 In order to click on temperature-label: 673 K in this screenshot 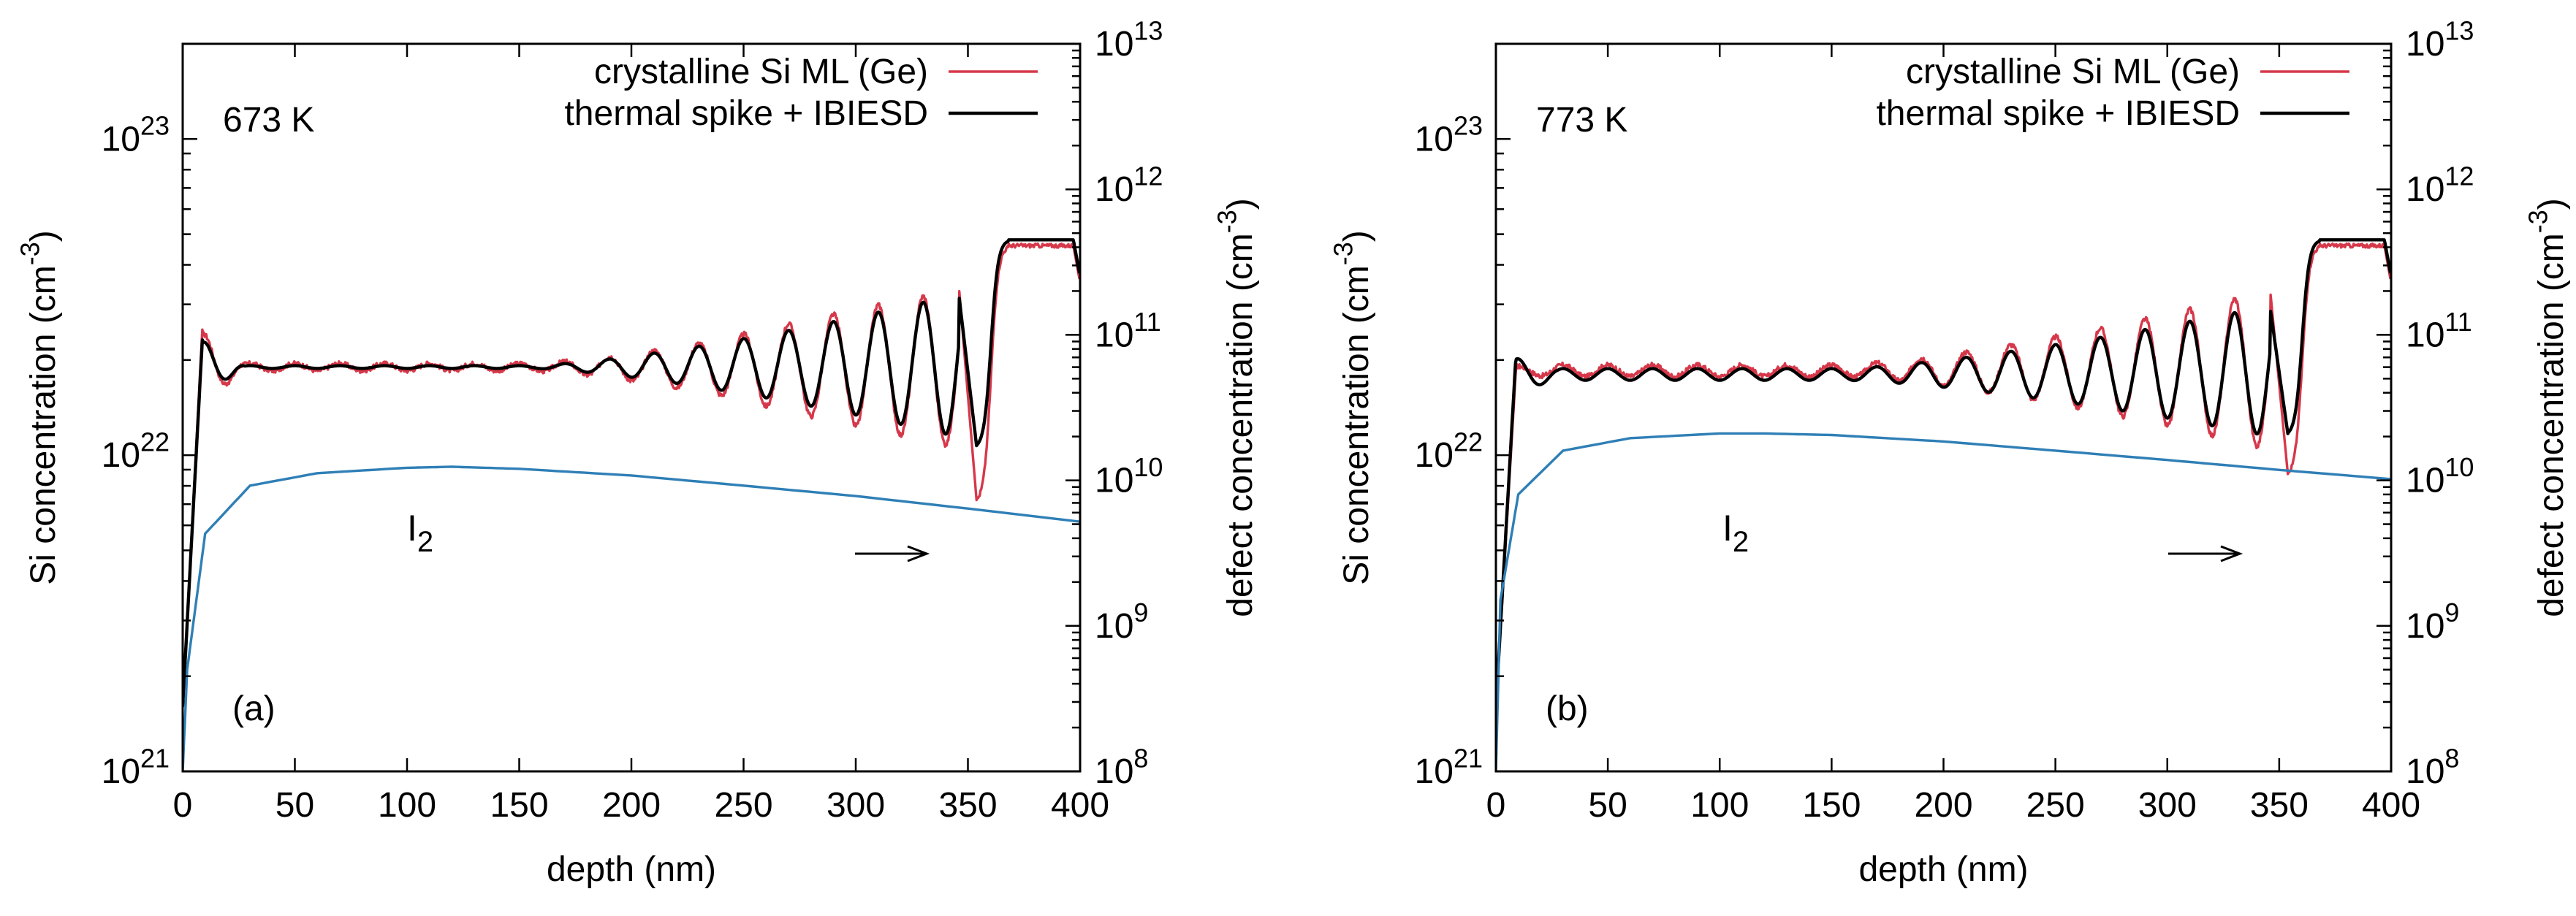, I will do `click(268, 120)`.